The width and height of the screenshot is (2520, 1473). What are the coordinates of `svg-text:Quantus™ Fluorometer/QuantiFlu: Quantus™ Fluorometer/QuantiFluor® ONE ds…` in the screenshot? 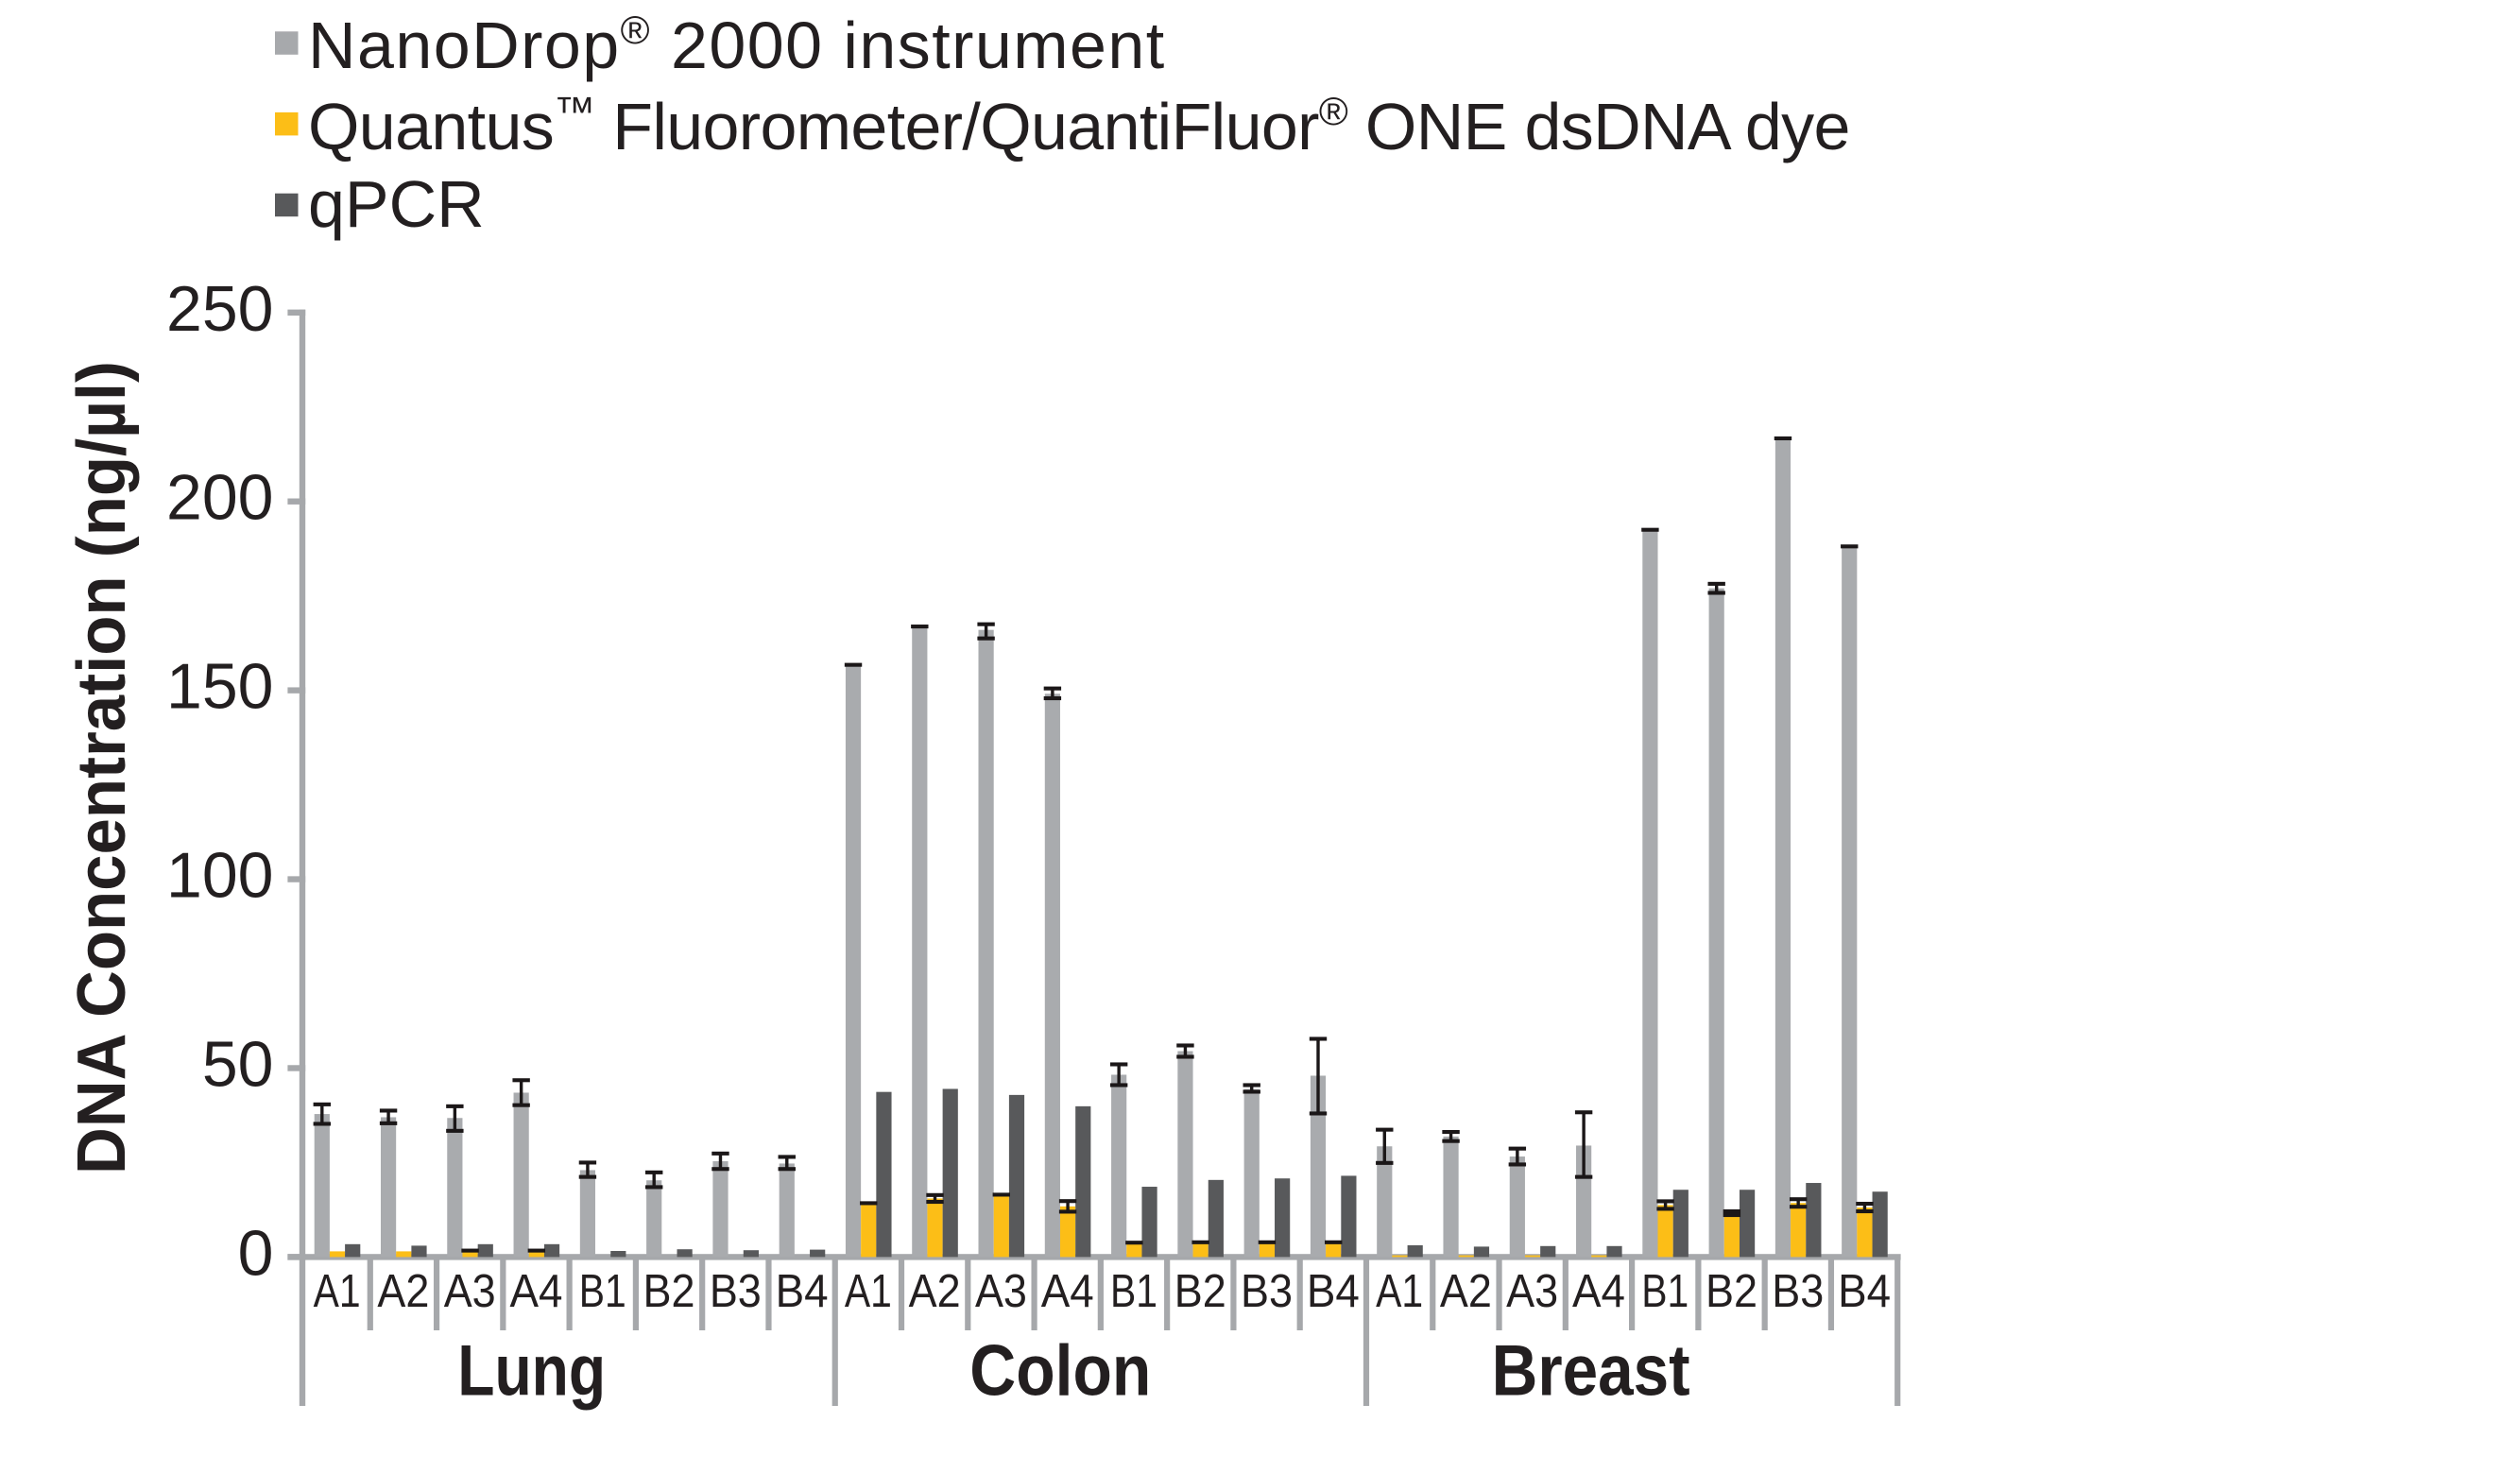 It's located at (1079, 126).